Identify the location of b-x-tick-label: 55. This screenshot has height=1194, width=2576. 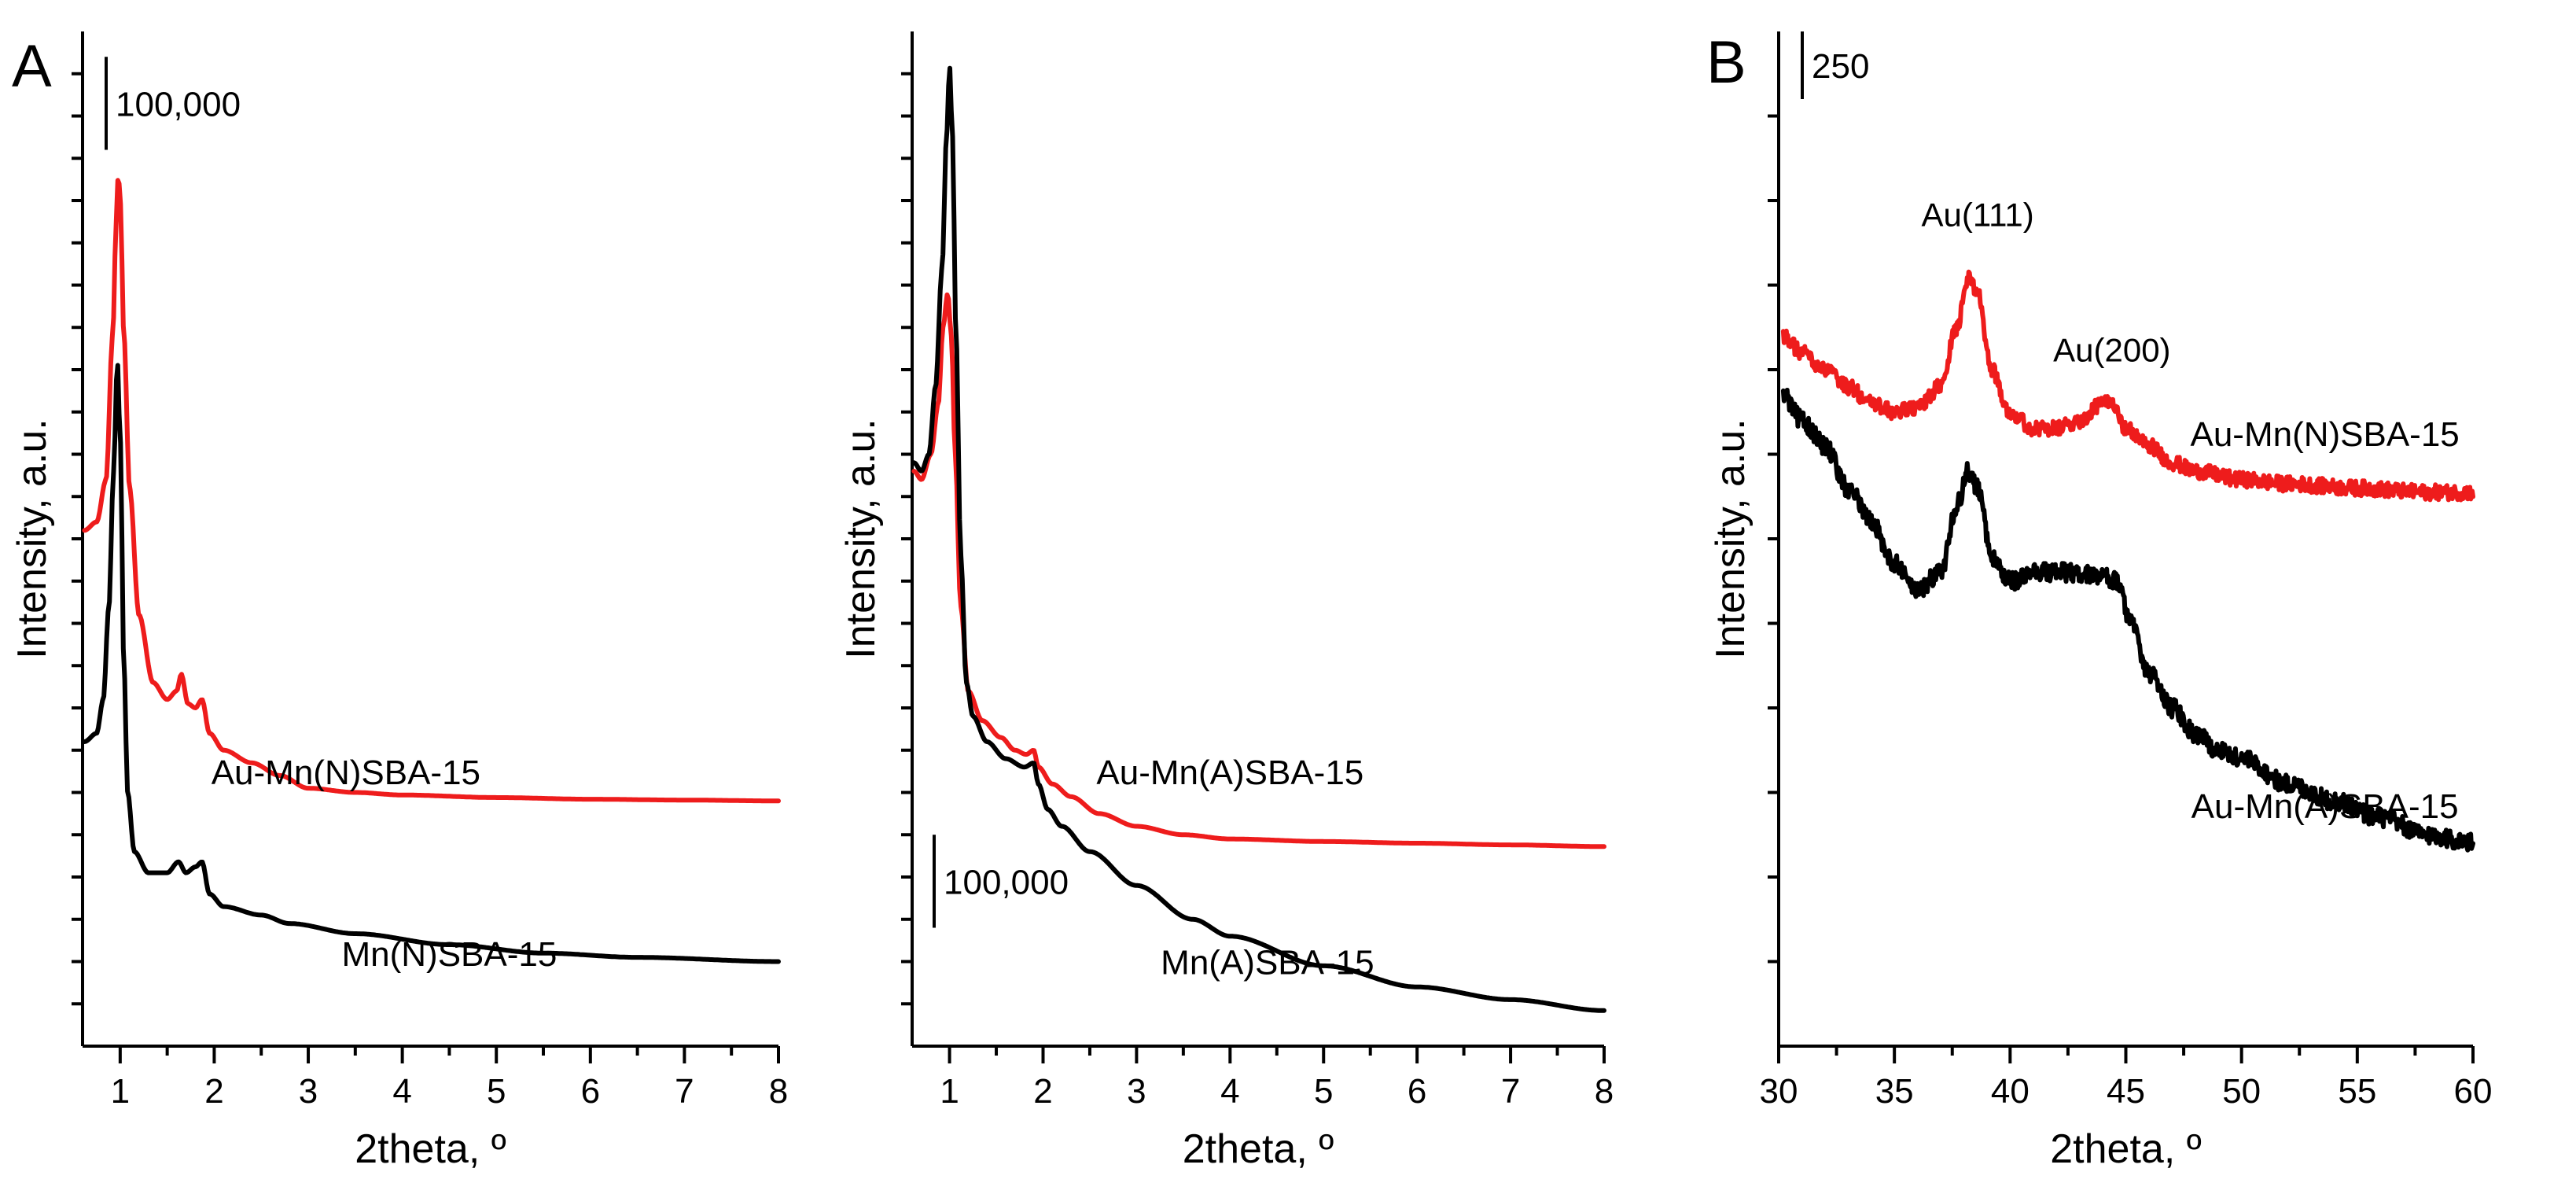
(2357, 1091).